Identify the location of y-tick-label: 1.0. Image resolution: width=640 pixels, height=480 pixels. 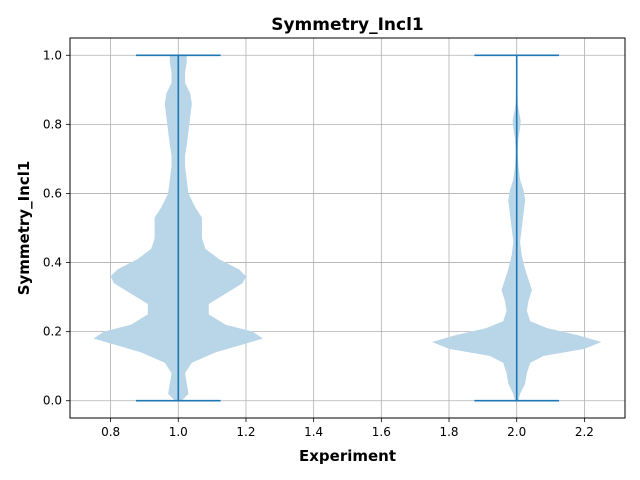
(52, 55).